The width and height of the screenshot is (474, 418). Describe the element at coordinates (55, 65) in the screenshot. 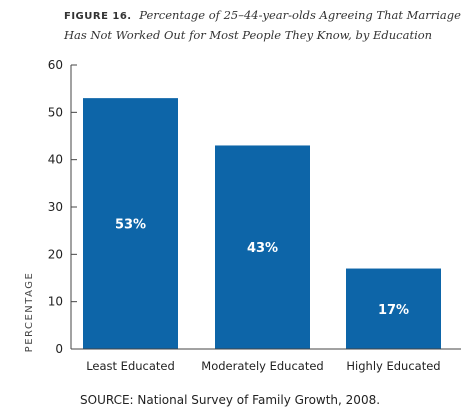

I see `y-tick-label: 60` at that location.